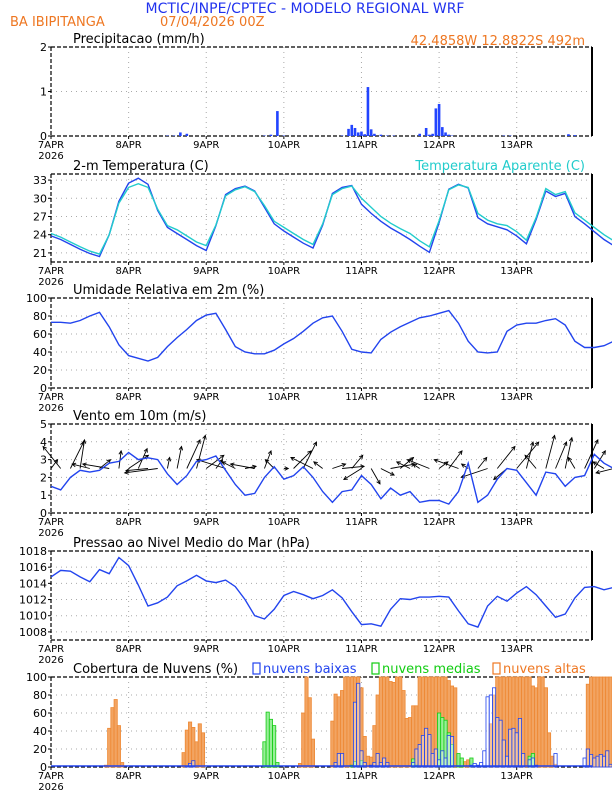 This screenshot has width=612, height=792. What do you see at coordinates (310, 669) in the screenshot?
I see `legend-label: nuvens baixas` at bounding box center [310, 669].